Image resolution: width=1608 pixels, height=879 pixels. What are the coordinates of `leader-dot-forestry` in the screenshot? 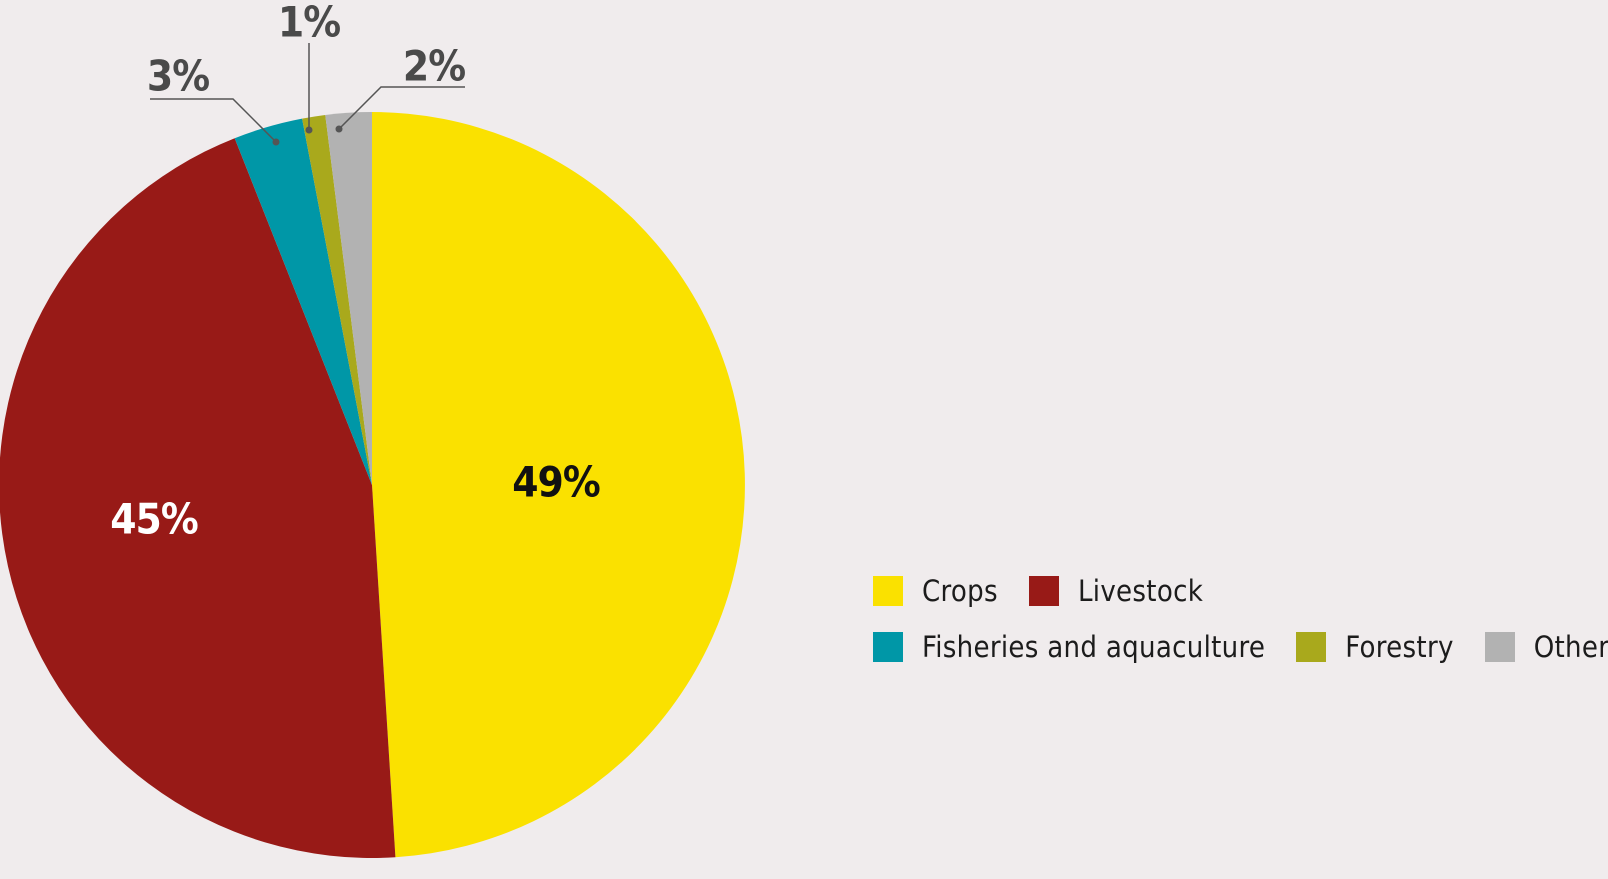 It's located at (309, 130).